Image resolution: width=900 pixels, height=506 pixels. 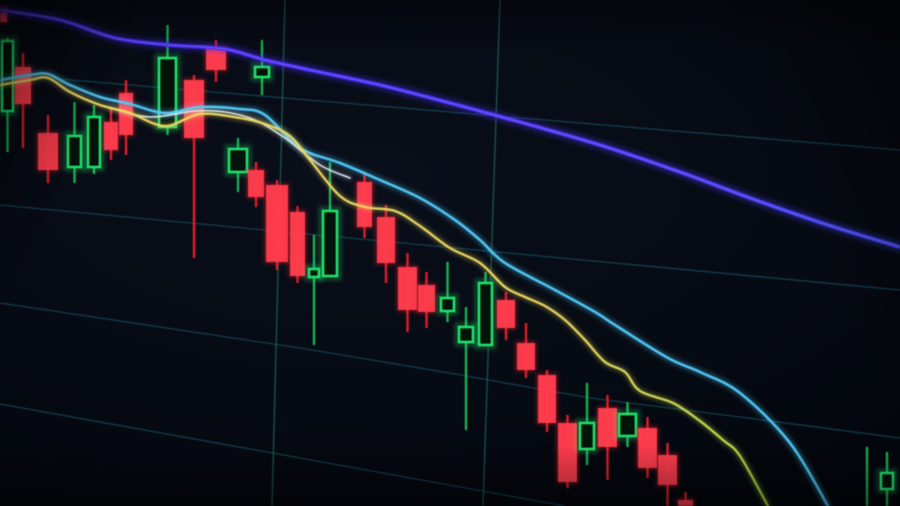 What do you see at coordinates (283, 454) in the screenshot?
I see `horizontal-gridline` at bounding box center [283, 454].